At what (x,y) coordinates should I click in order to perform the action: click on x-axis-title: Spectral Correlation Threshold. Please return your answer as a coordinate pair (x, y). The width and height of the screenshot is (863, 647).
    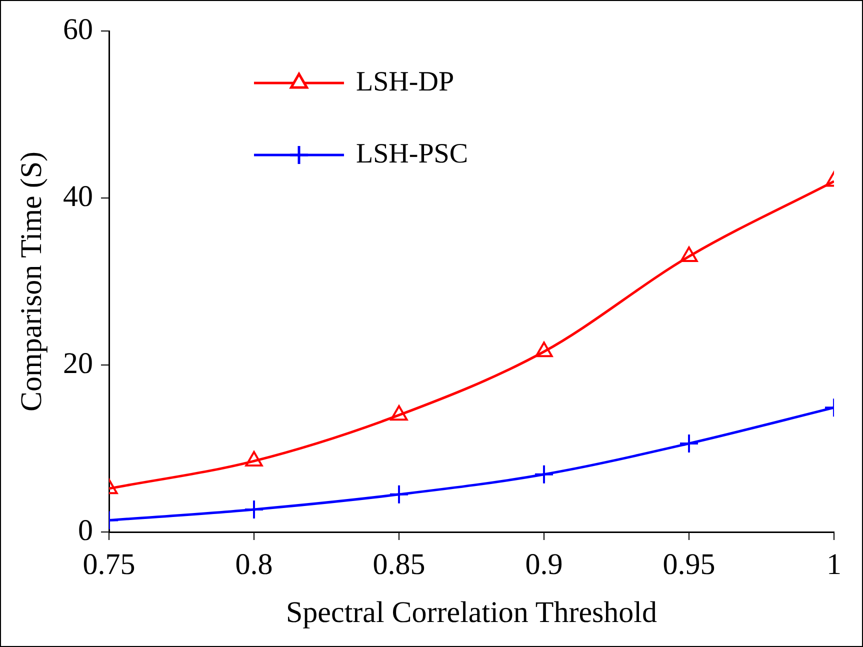
    Looking at the image, I should click on (472, 612).